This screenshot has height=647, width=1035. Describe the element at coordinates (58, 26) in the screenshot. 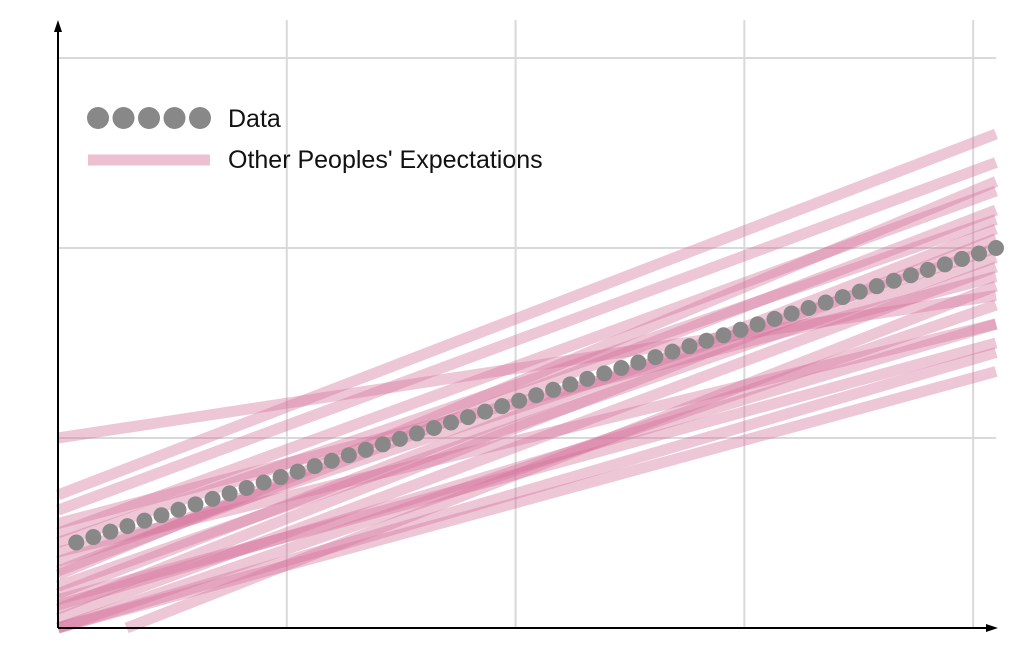

I see `y-axis-arrow` at that location.